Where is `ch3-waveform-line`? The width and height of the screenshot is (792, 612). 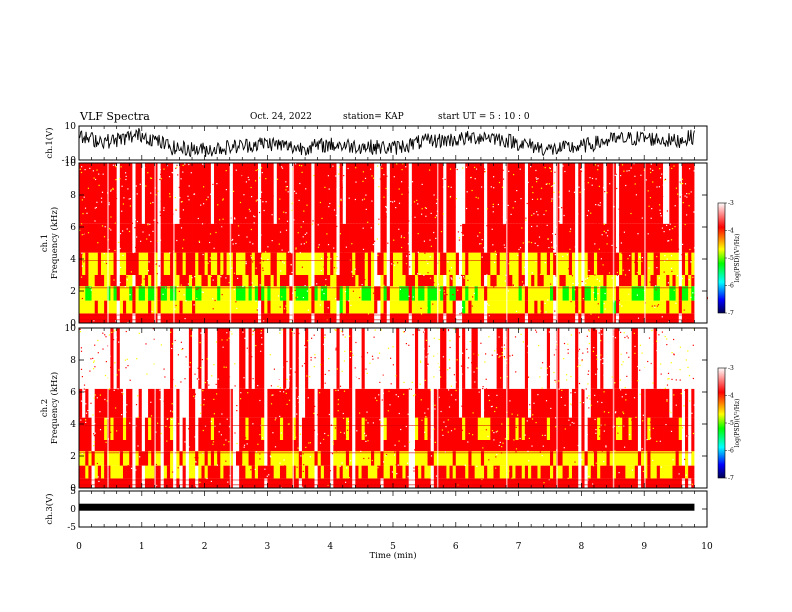 ch3-waveform-line is located at coordinates (387, 507).